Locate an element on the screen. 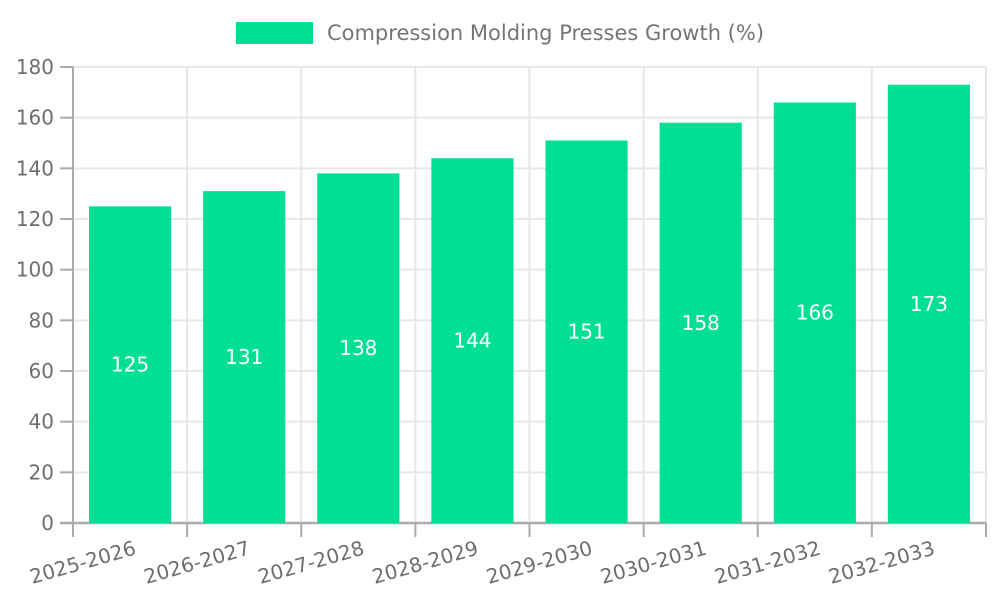 This screenshot has width=1000, height=600. bar-2031-2032 is located at coordinates (814, 312).